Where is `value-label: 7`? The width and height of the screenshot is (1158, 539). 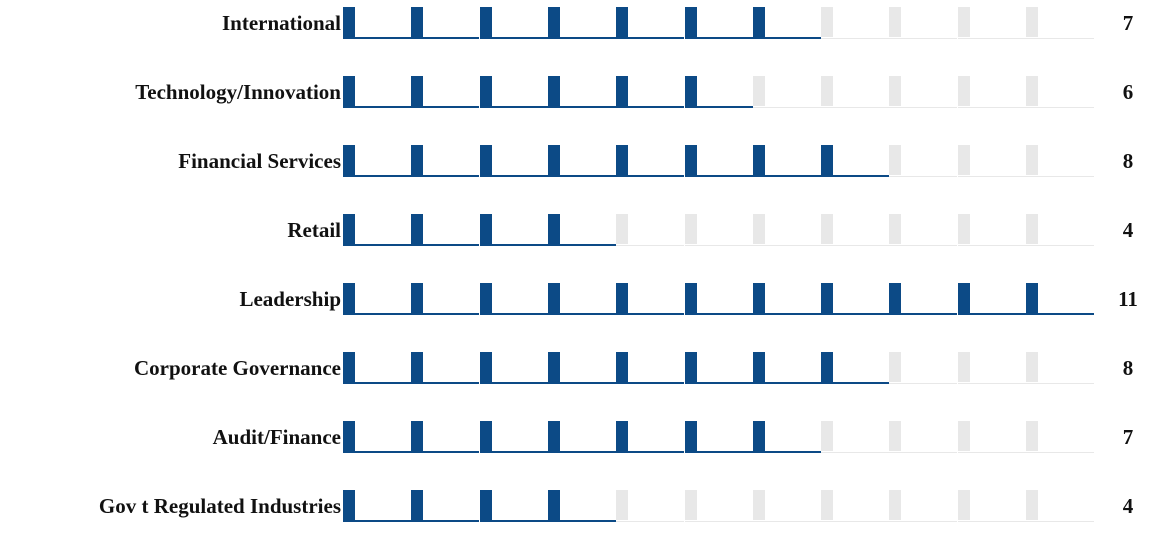 value-label: 7 is located at coordinates (1128, 23).